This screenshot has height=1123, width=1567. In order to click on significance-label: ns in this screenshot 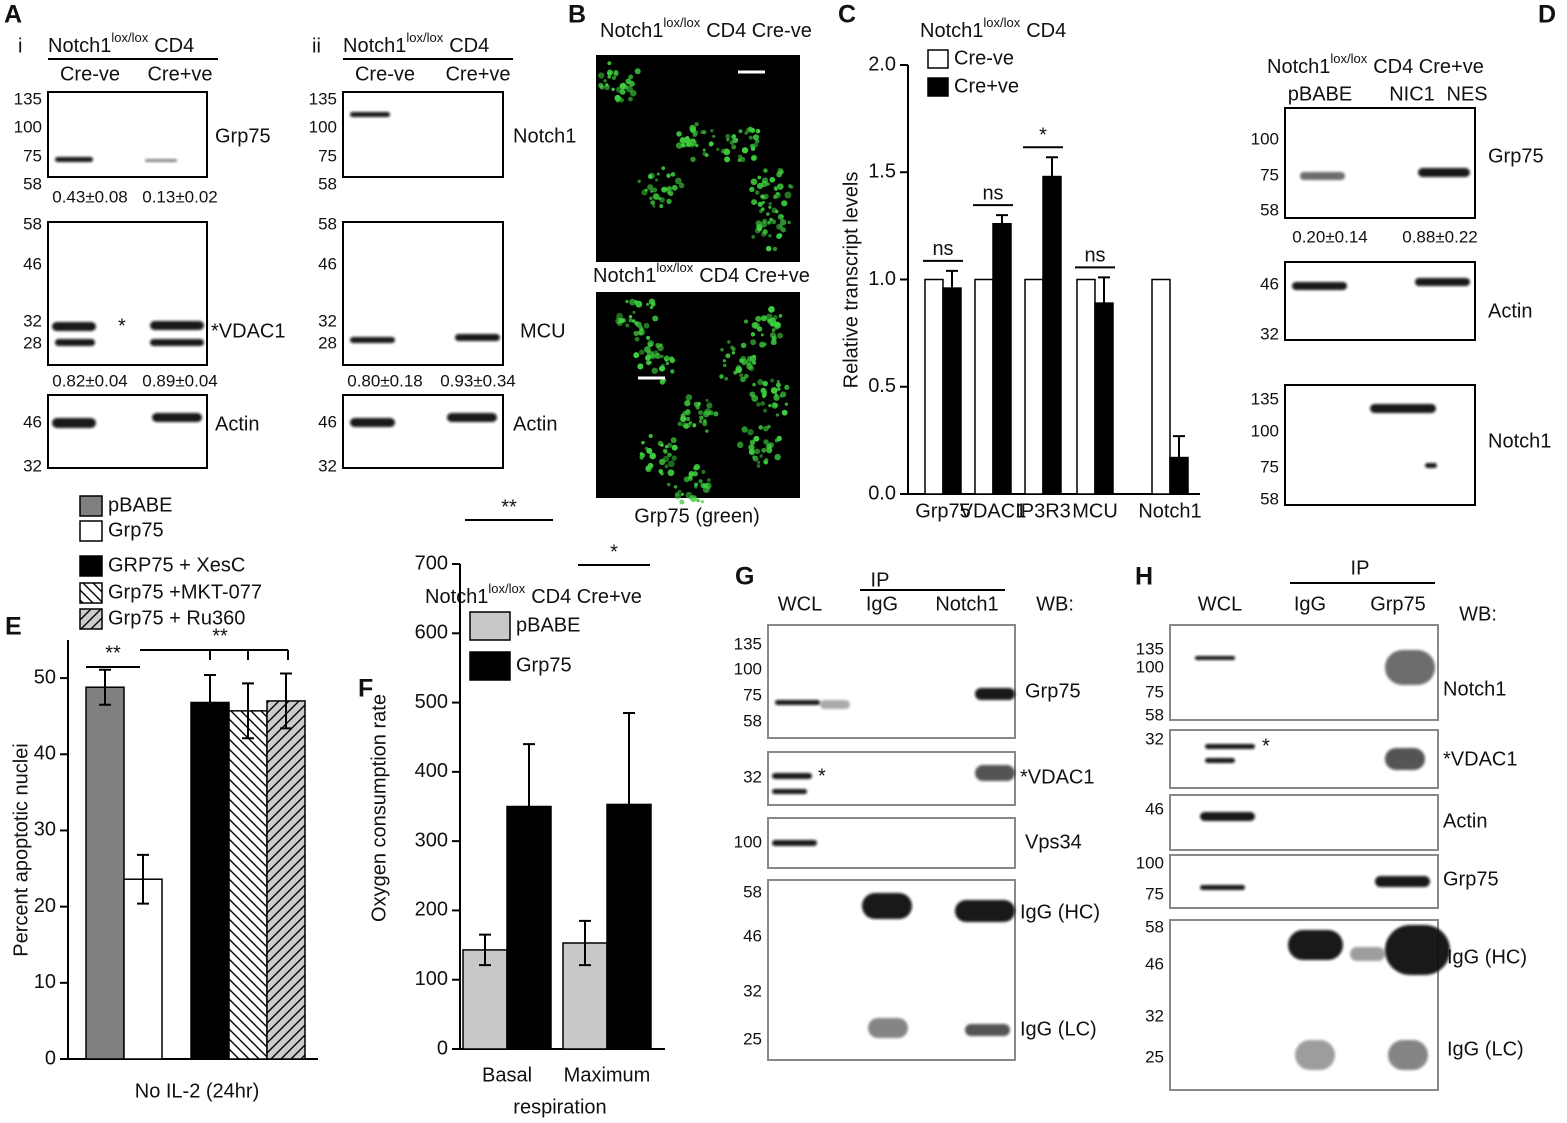, I will do `click(1094, 256)`.